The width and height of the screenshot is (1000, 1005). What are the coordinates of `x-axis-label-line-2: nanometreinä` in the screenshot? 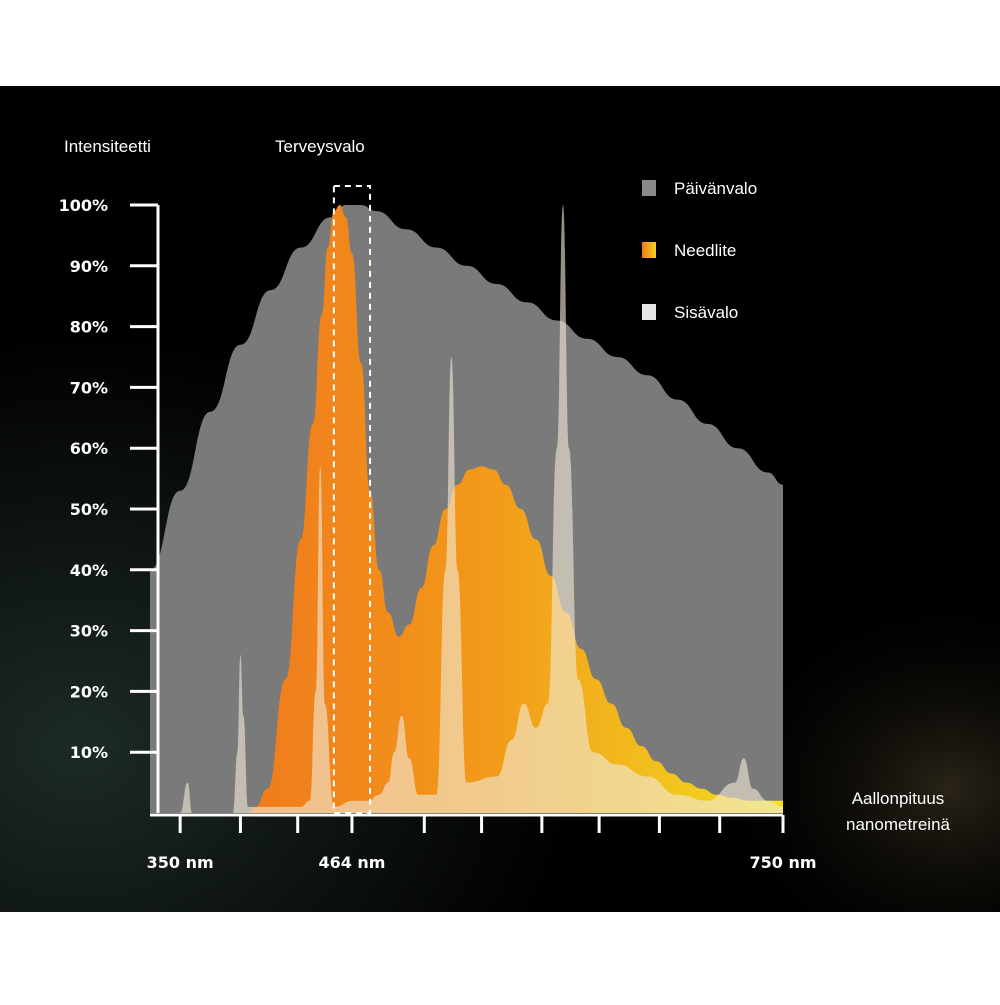 It's located at (898, 824).